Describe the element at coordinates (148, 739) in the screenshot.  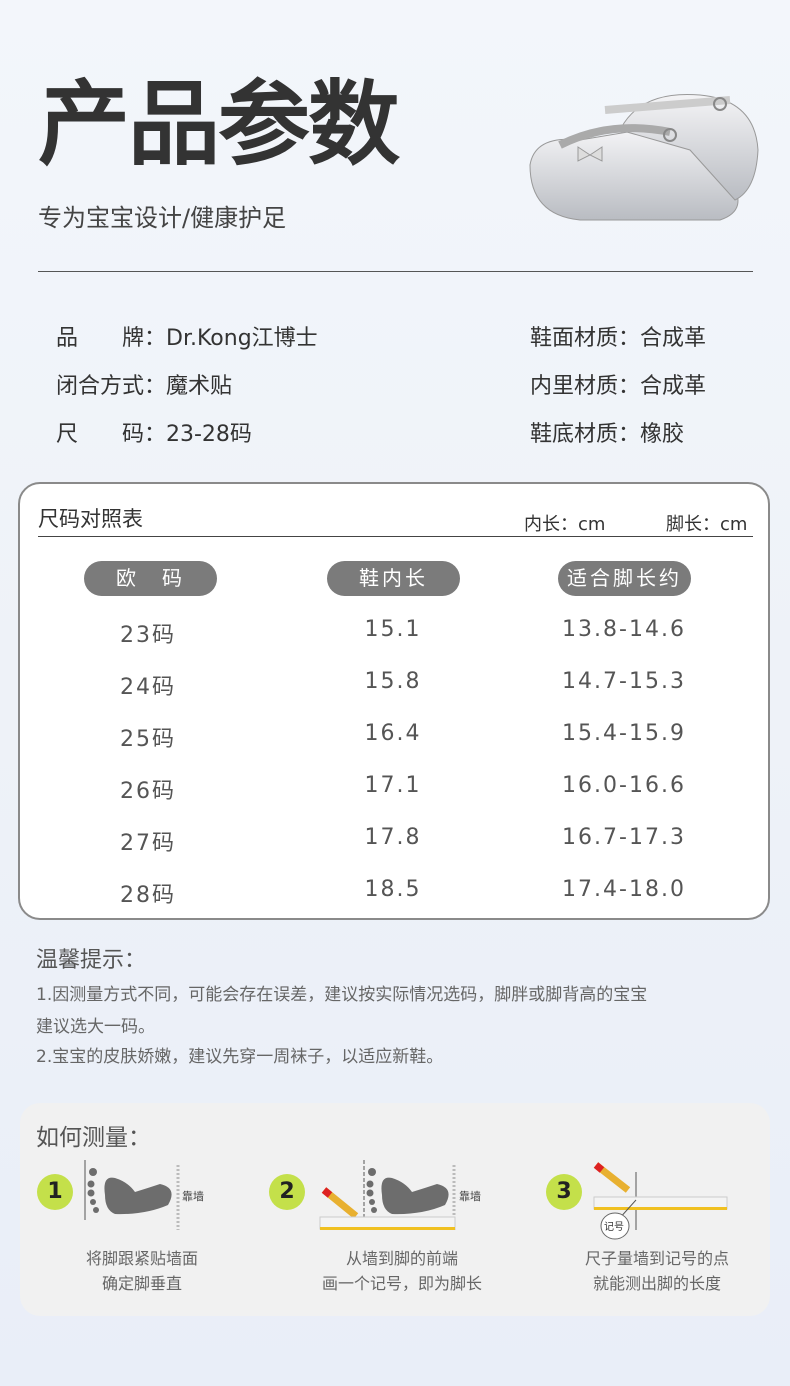
I see `size-table-cell: 25码` at that location.